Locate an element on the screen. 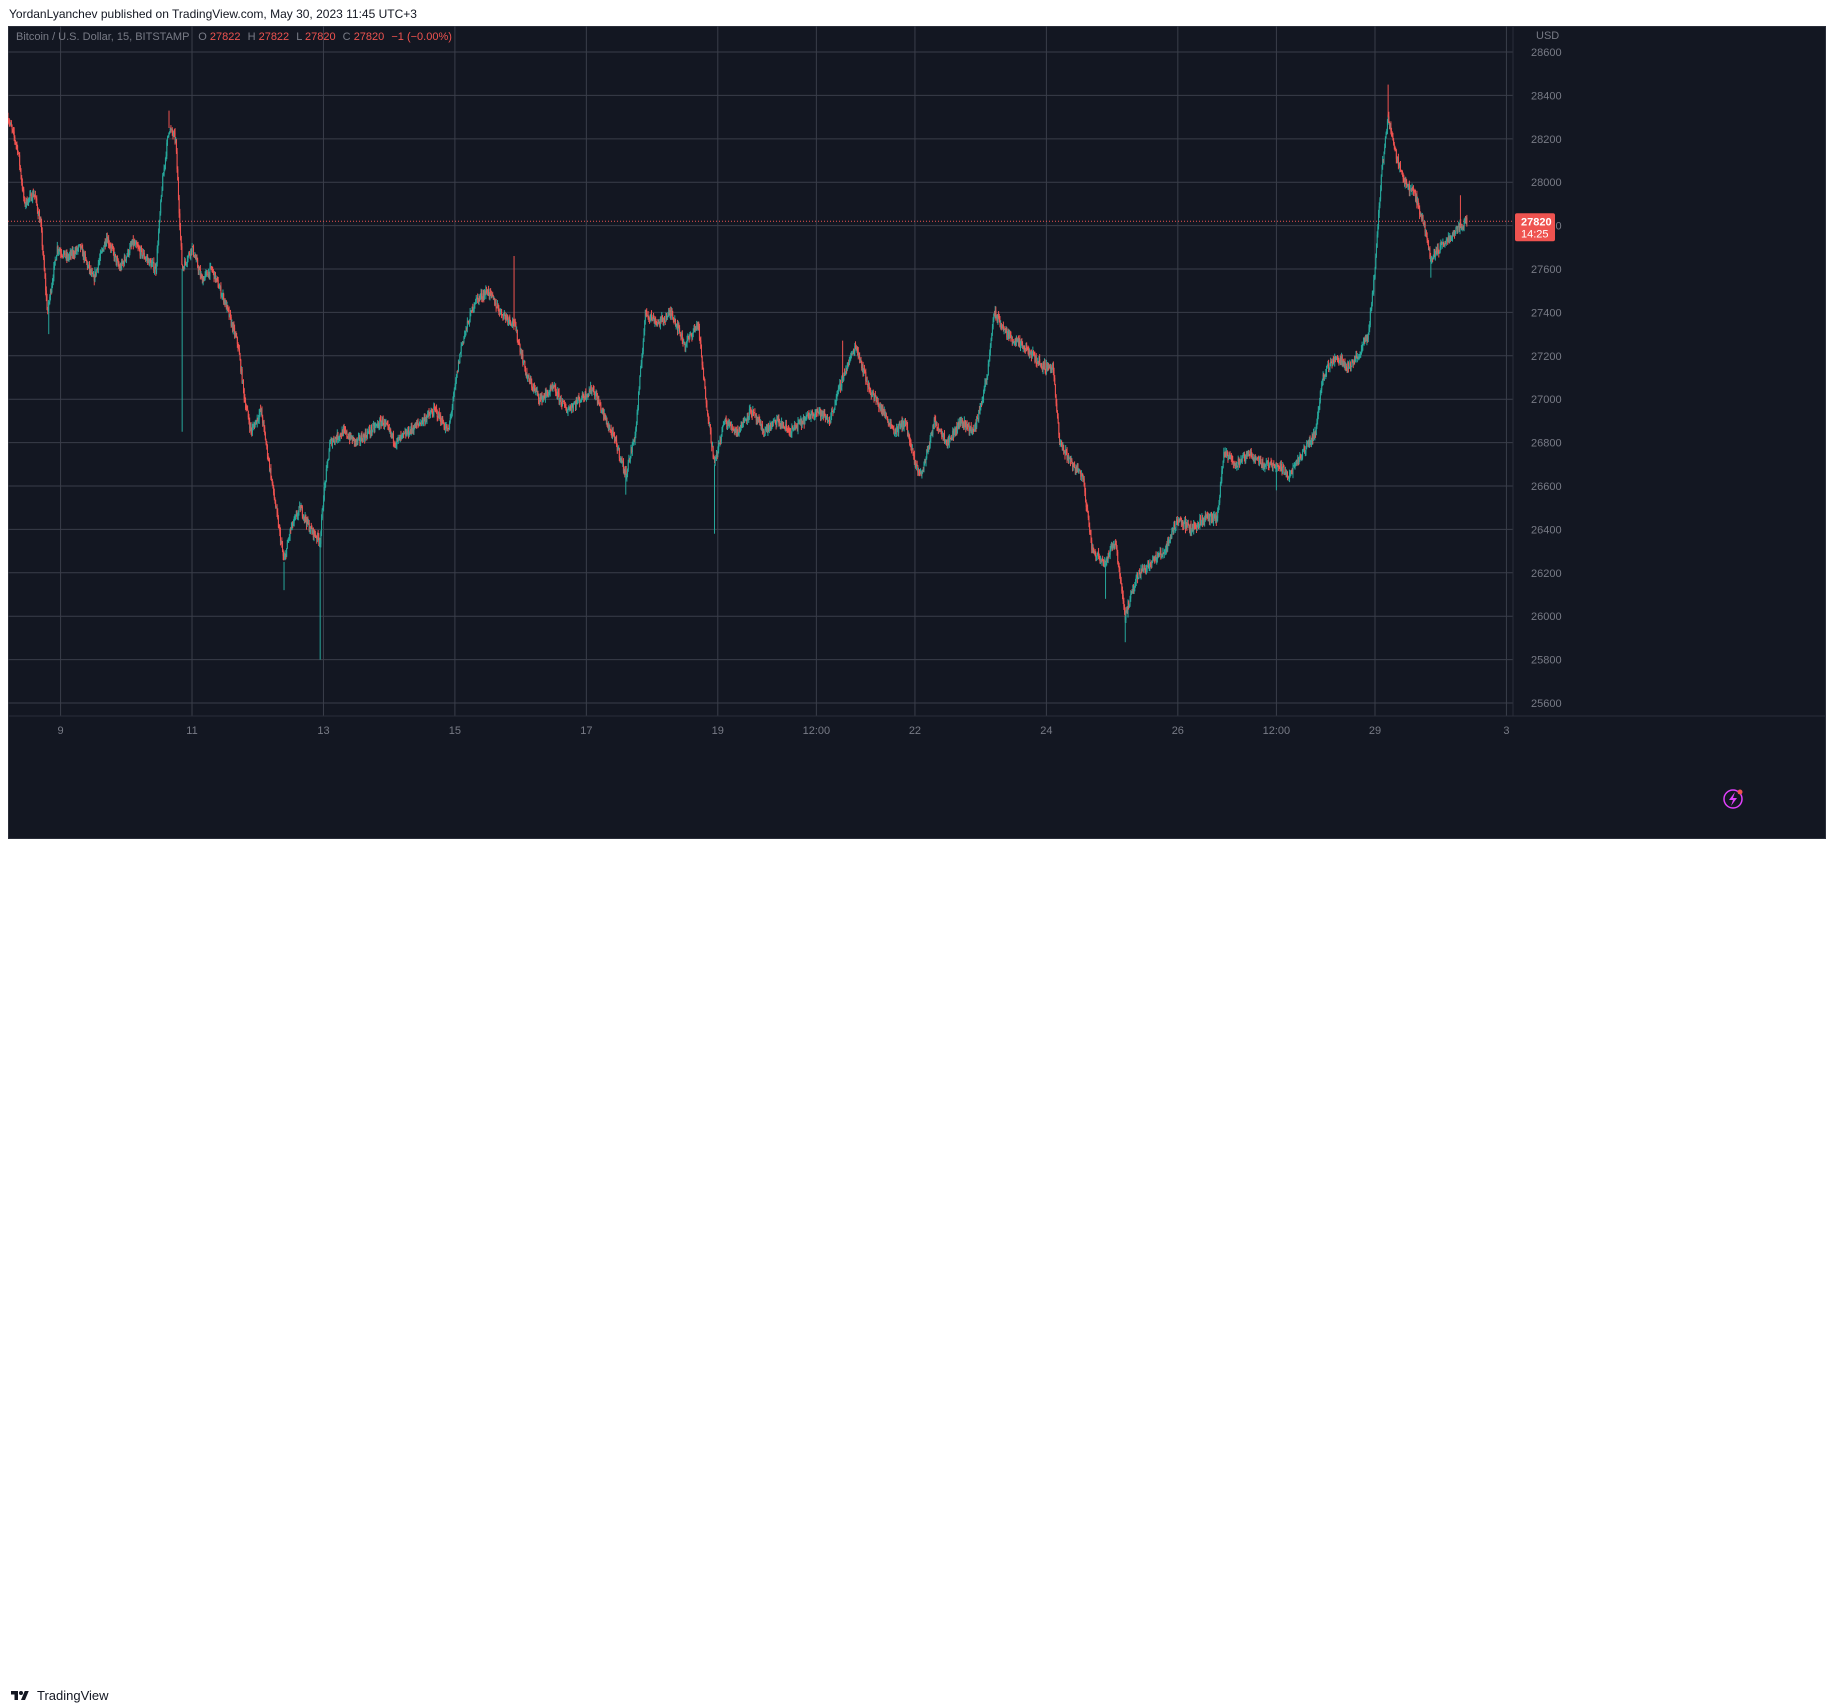 This screenshot has height=1703, width=1834. tradingview-logo: TradingView is located at coordinates (59, 1695).